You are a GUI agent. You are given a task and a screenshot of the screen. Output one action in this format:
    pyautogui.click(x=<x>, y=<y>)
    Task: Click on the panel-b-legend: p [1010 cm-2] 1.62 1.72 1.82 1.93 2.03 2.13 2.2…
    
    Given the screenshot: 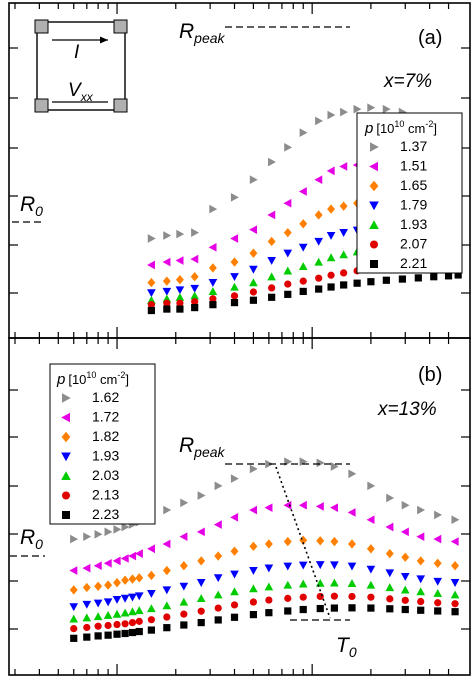 What is the action you would take?
    pyautogui.click(x=102, y=444)
    